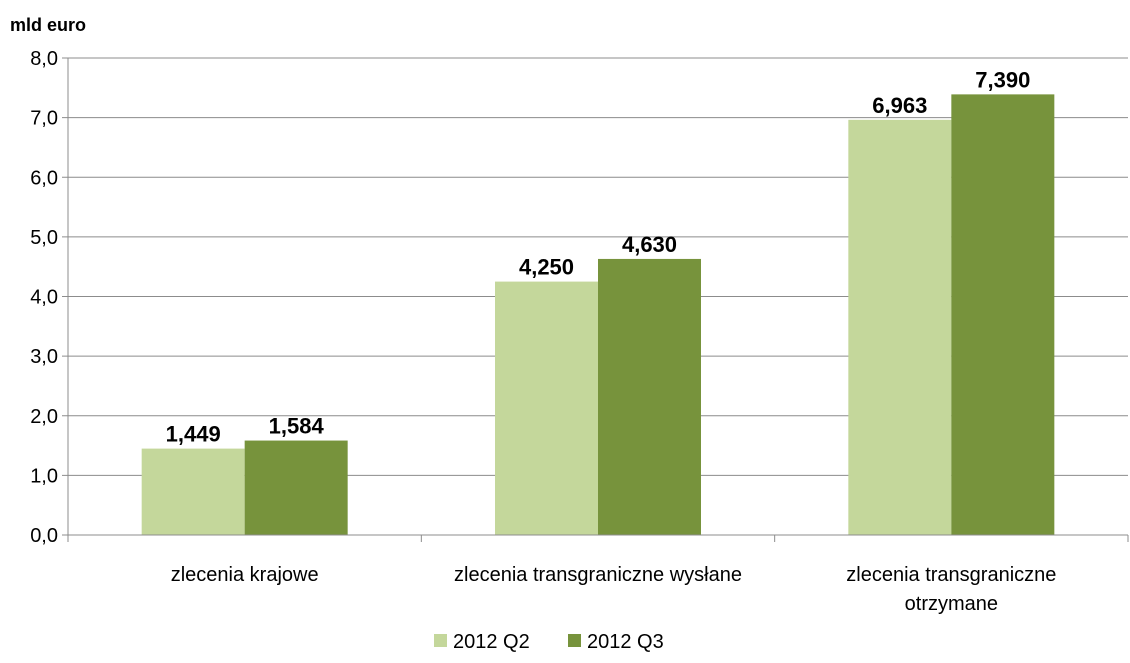 The height and width of the screenshot is (663, 1130). I want to click on legend-label: 2012 Q3, so click(625, 642).